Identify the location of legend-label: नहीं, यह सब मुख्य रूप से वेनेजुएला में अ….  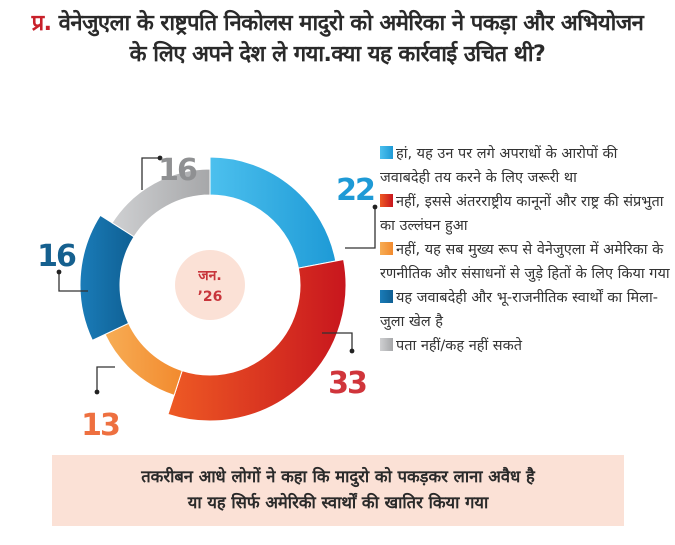
(525, 262).